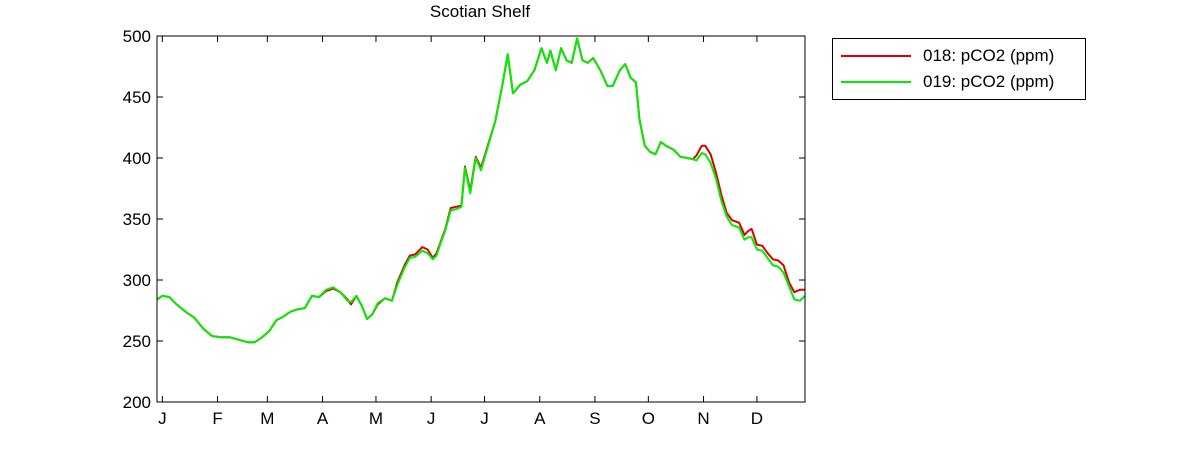 Image resolution: width=1200 pixels, height=450 pixels. I want to click on y-tick-label: 400, so click(137, 158).